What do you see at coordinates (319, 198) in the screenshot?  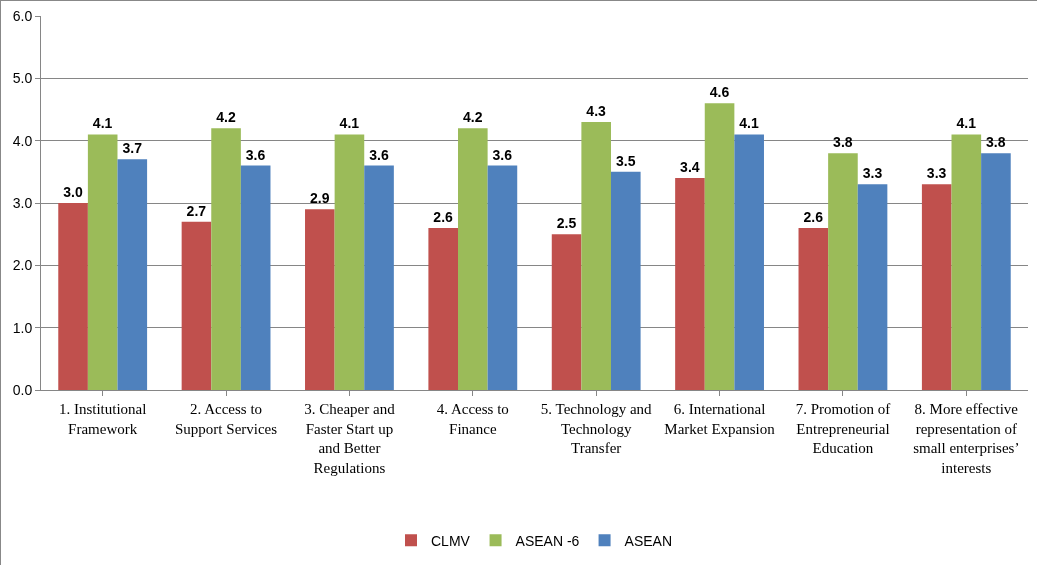 I see `data-label: 2.9` at bounding box center [319, 198].